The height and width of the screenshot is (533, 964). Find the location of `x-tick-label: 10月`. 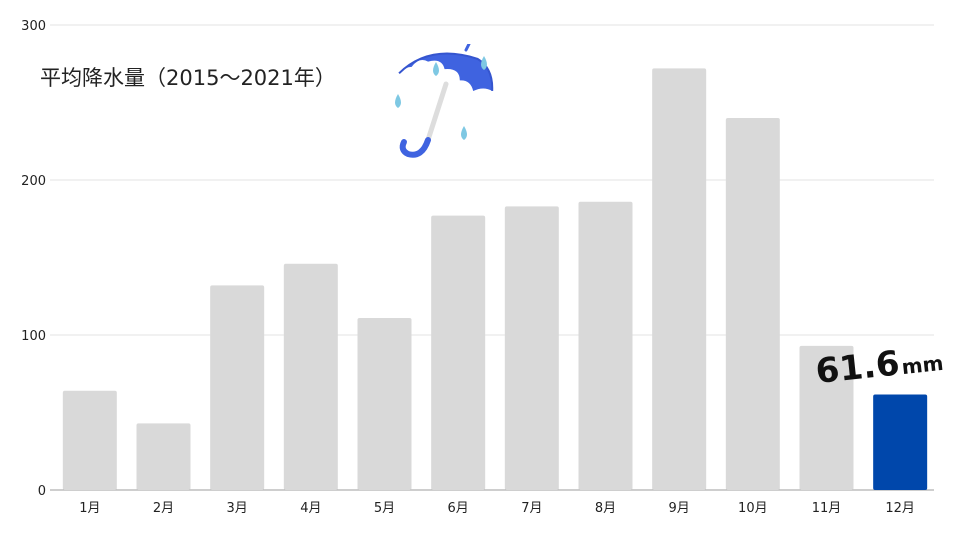

x-tick-label: 10月 is located at coordinates (753, 508).